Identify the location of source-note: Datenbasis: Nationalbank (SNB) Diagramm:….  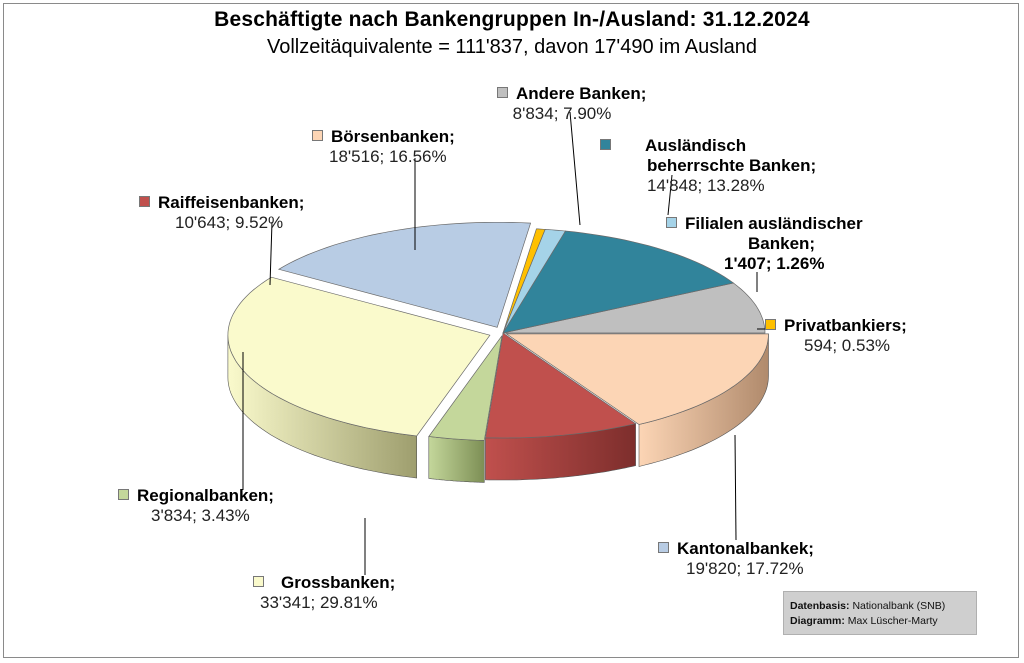
(880, 613).